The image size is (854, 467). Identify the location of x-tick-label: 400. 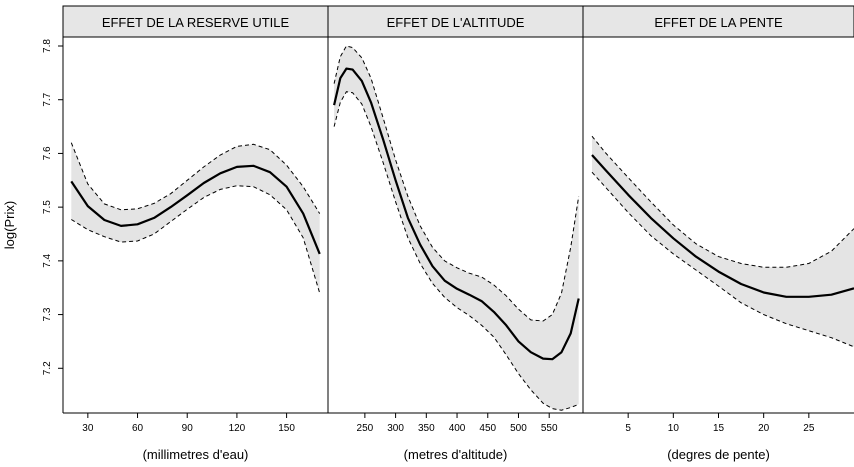
(457, 428).